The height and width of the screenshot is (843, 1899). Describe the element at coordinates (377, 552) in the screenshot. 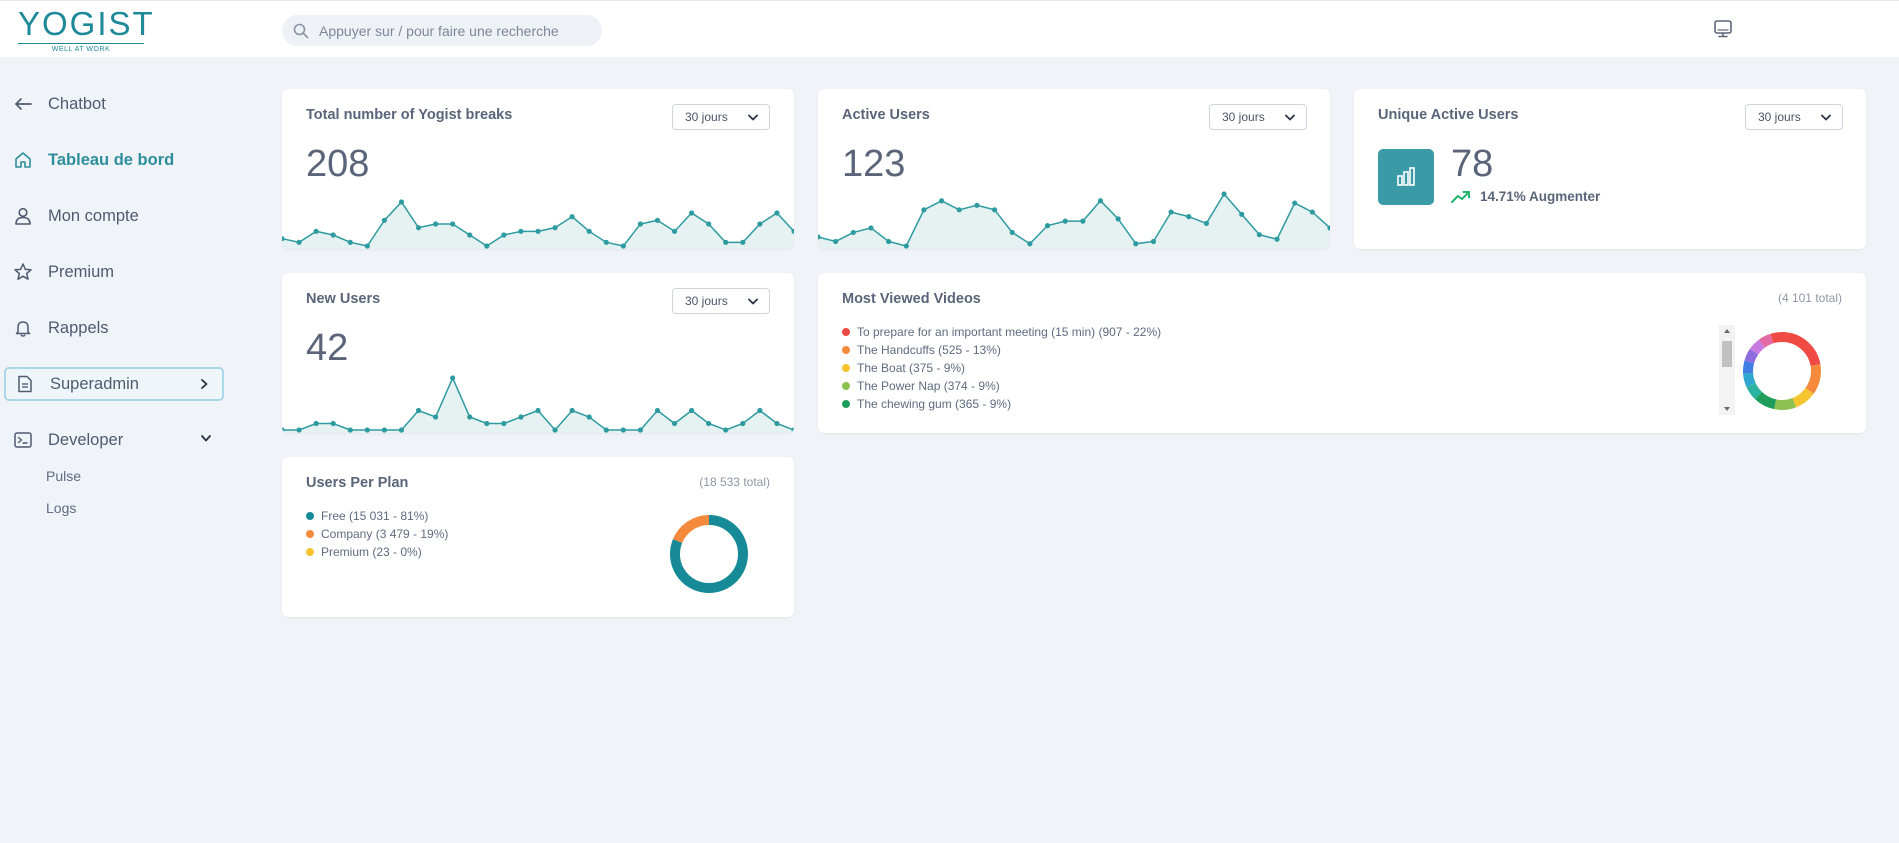

I see `legend-item: Premium (23 - 0%)` at that location.